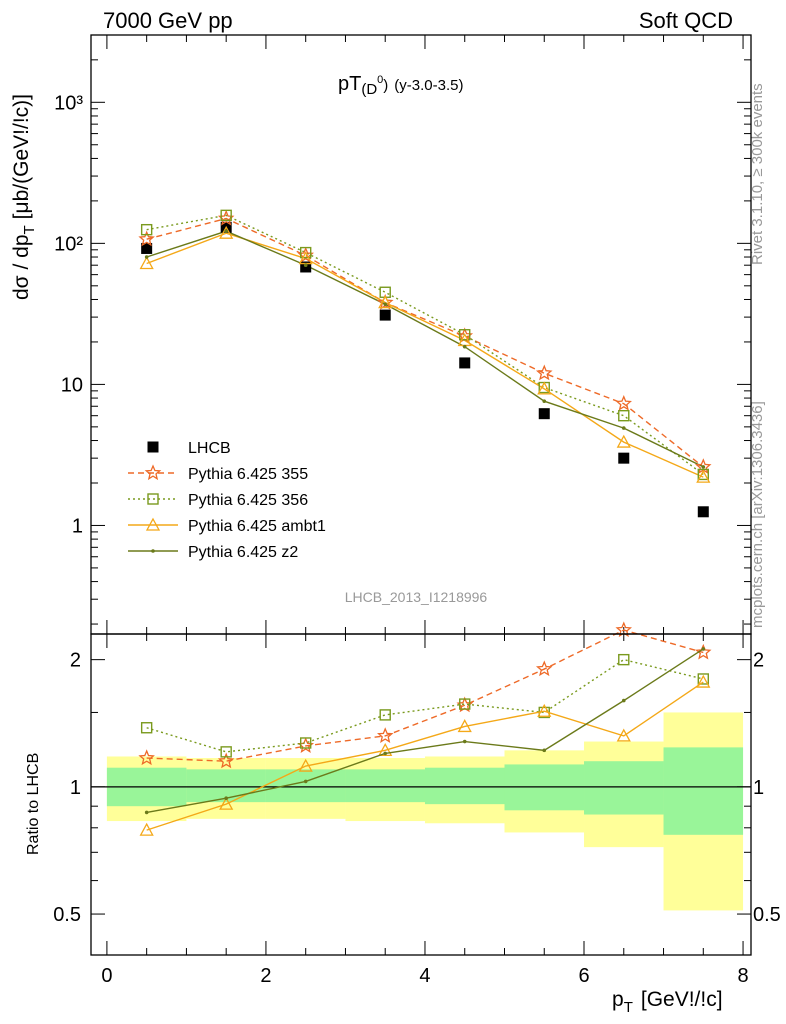 The image size is (786, 1024). I want to click on ratio-line-ambt1, so click(425, 756).